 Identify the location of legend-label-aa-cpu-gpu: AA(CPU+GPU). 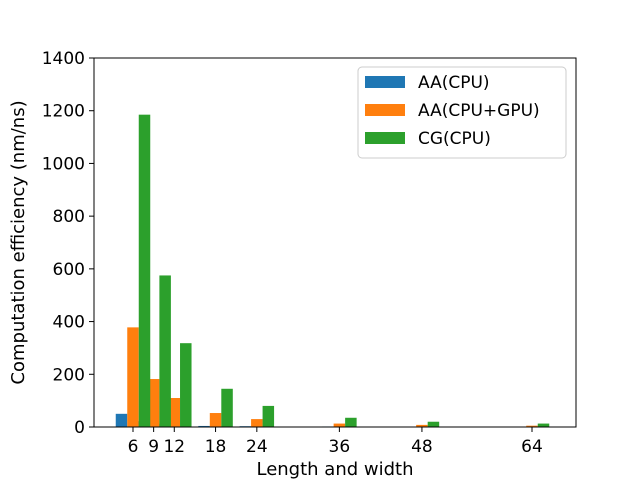
(479, 111).